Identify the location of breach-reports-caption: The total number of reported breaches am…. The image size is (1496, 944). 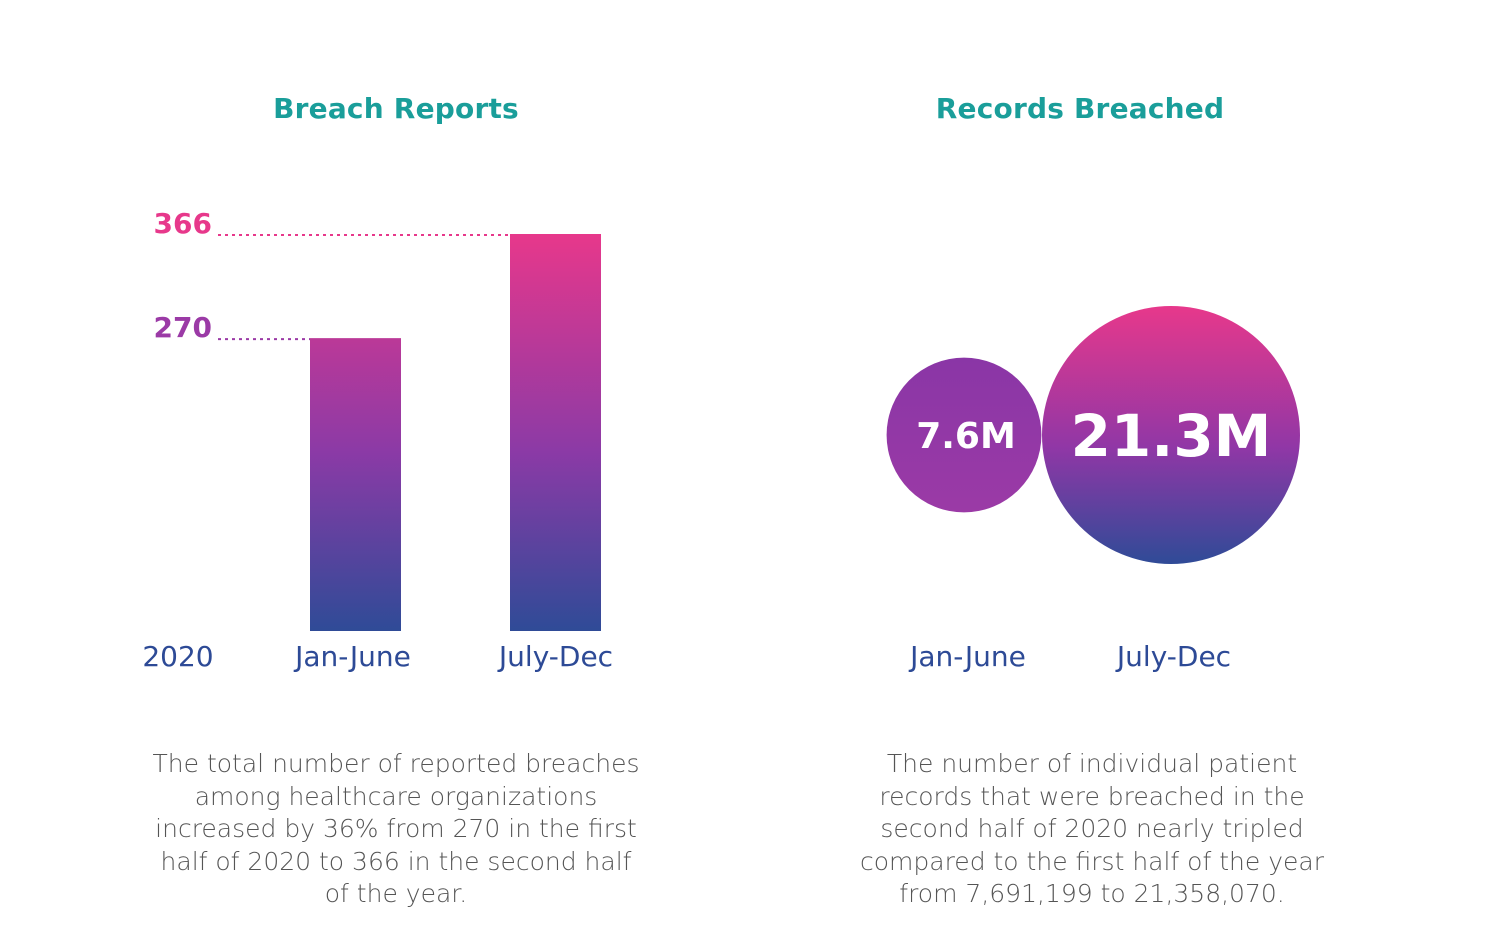
(396, 828).